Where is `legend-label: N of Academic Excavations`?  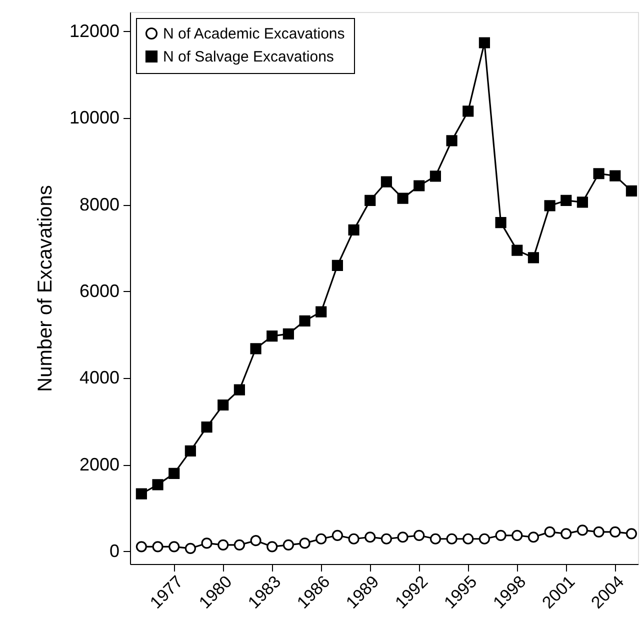
legend-label: N of Academic Excavations is located at coordinates (254, 34).